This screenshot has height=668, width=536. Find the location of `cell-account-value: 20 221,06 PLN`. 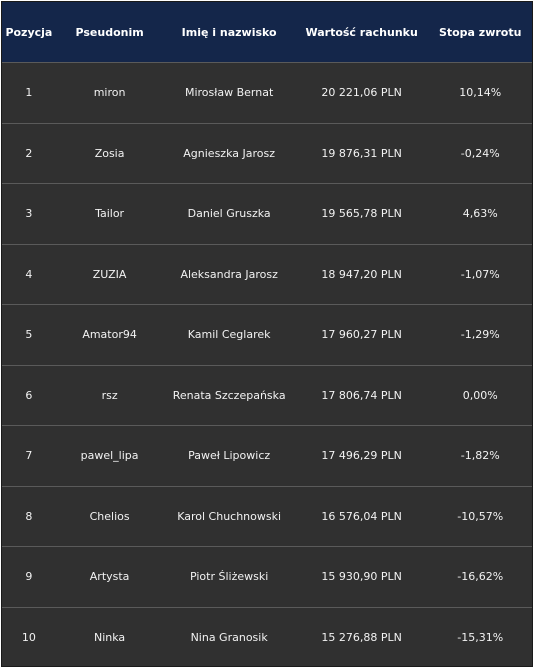

cell-account-value: 20 221,06 PLN is located at coordinates (361, 93).